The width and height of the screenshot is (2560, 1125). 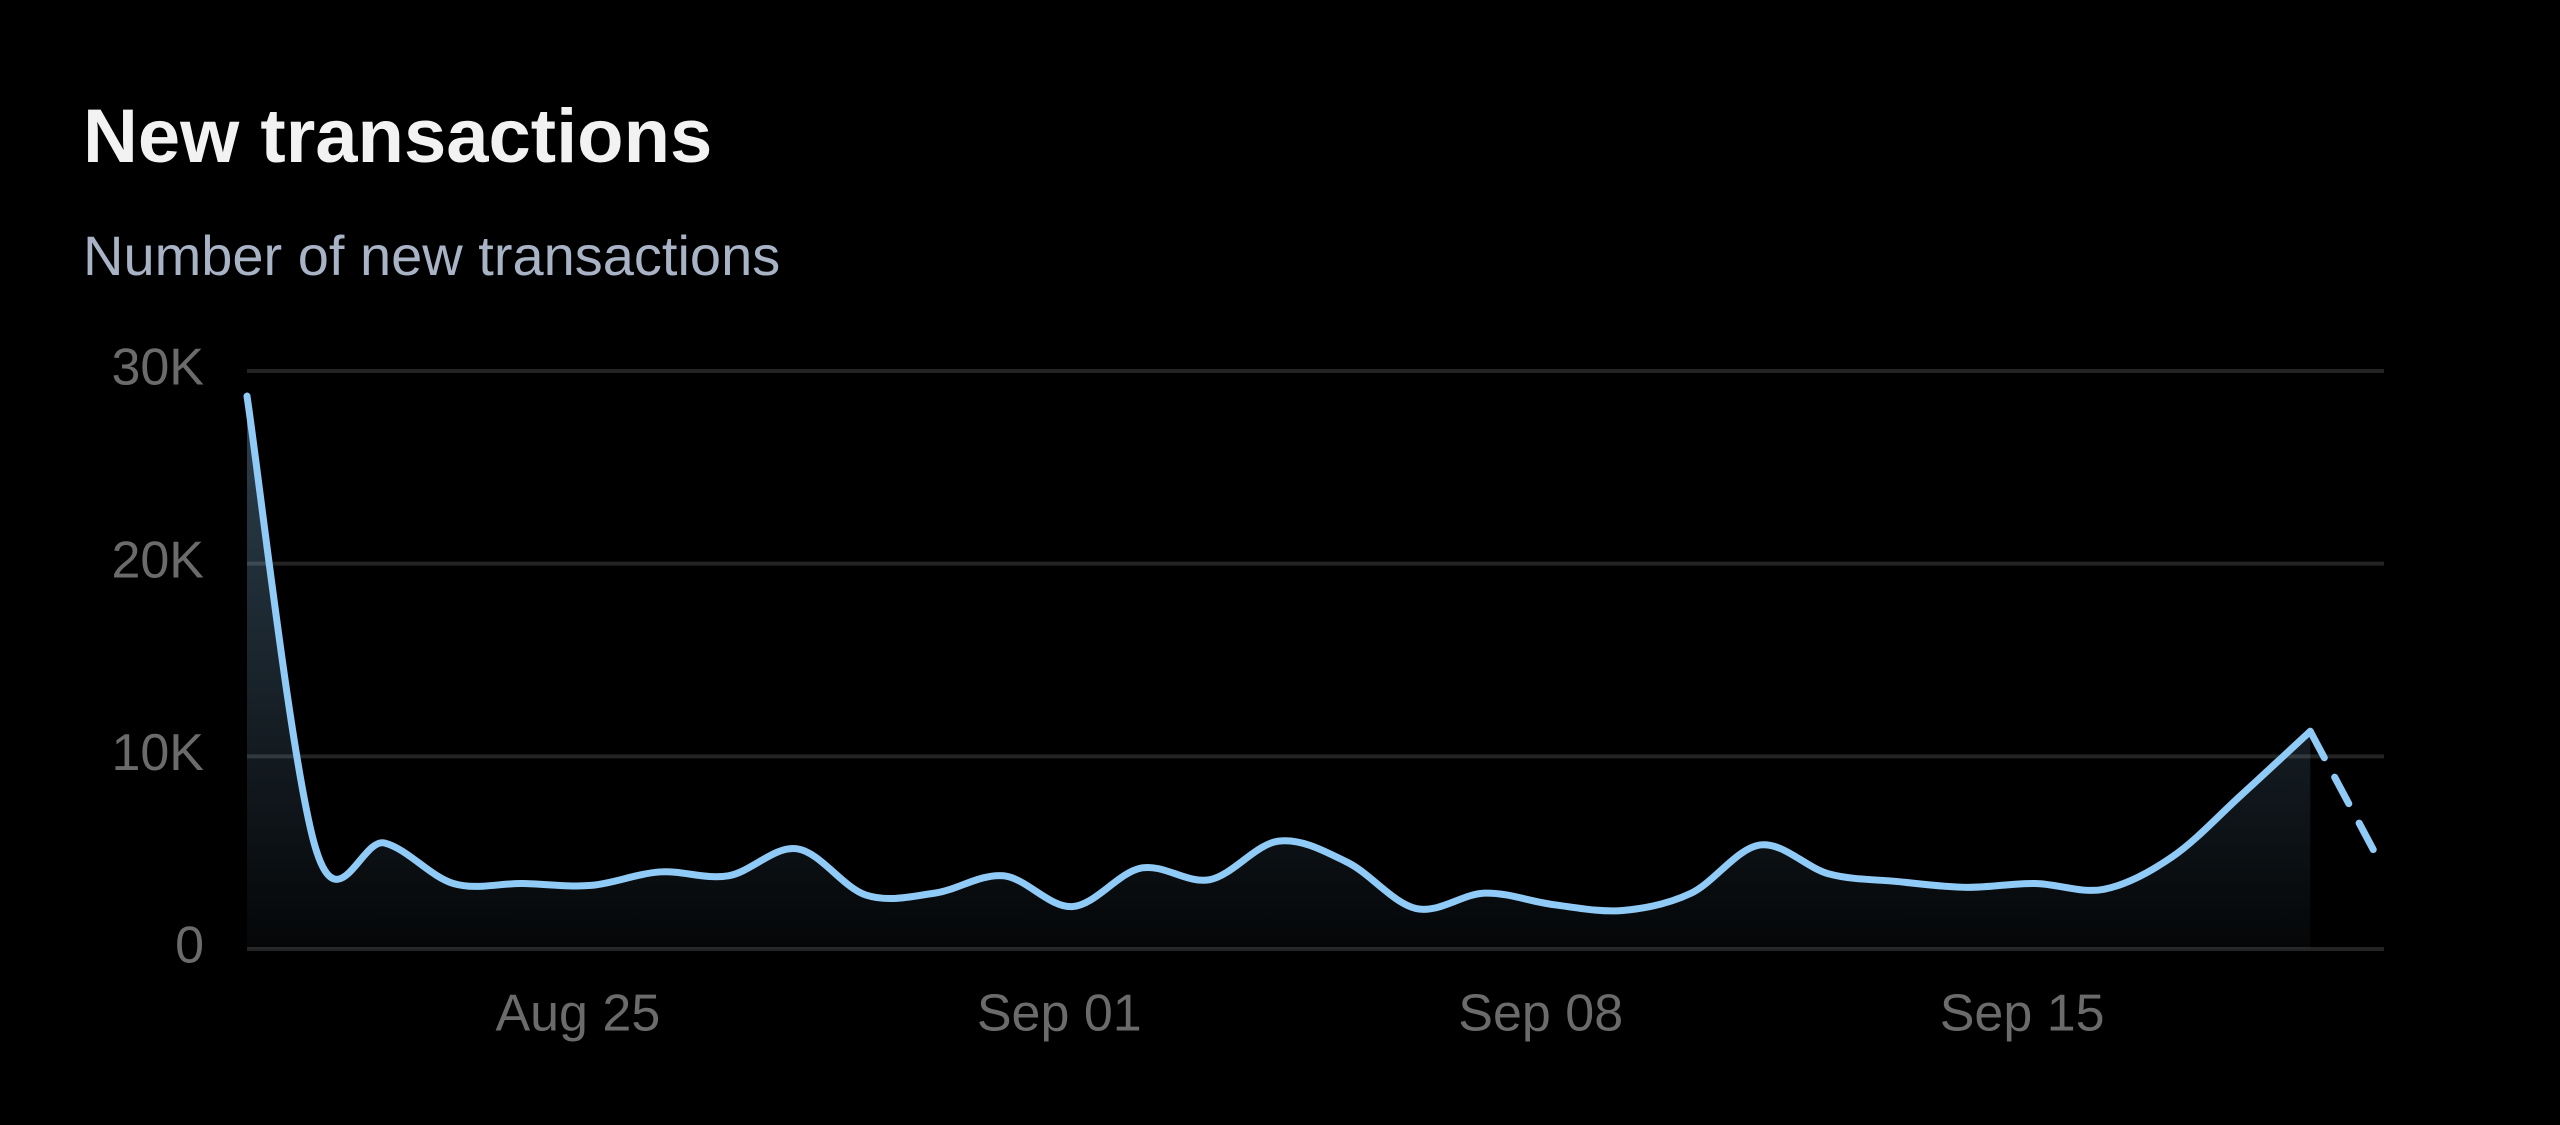 I want to click on y-tick-label: 30K, so click(x=157, y=368).